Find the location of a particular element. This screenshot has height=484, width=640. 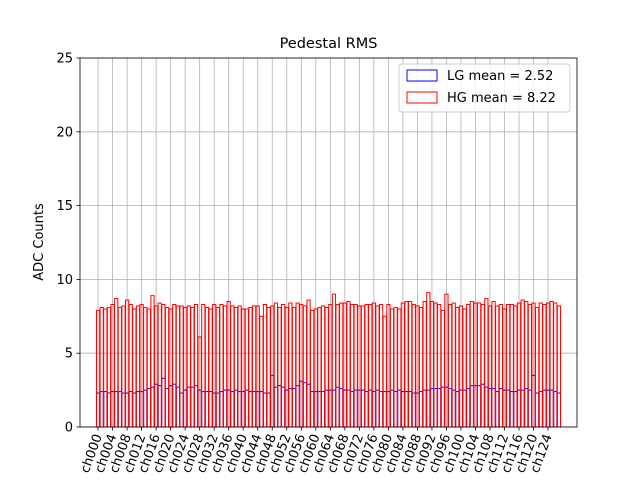

legend-frame is located at coordinates (484, 88).